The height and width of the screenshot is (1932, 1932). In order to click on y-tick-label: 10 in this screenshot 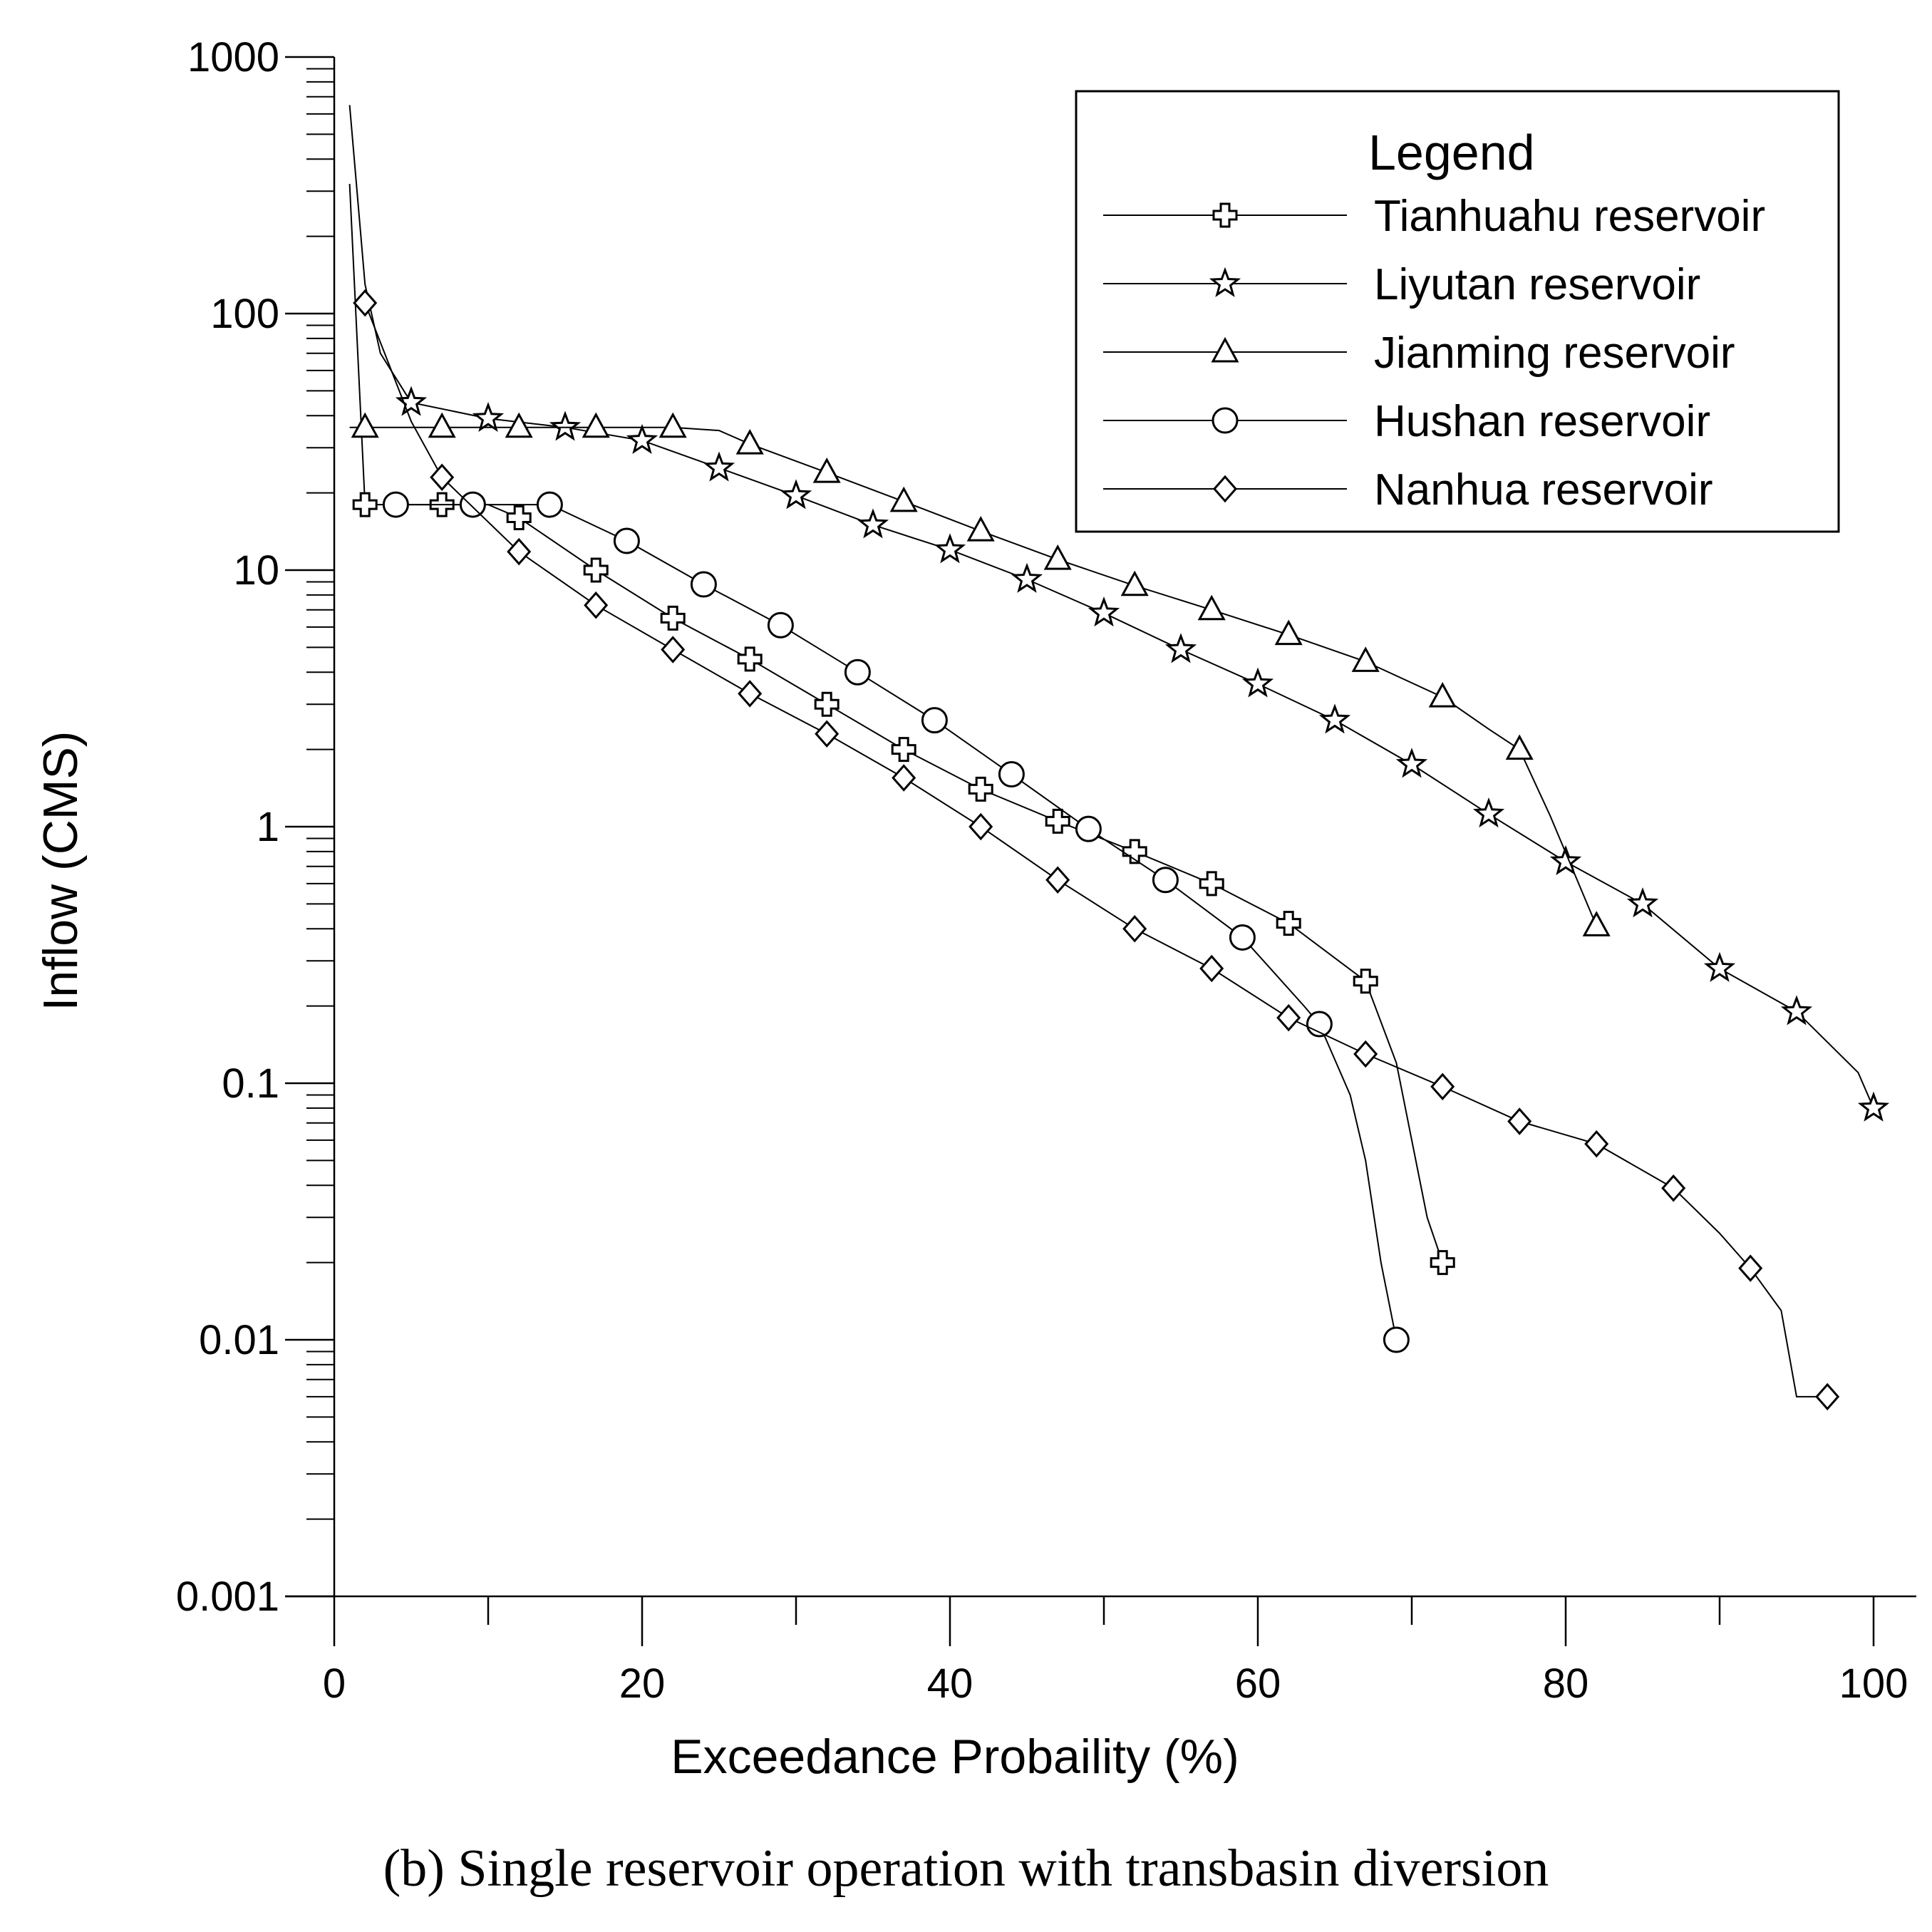, I will do `click(256, 570)`.